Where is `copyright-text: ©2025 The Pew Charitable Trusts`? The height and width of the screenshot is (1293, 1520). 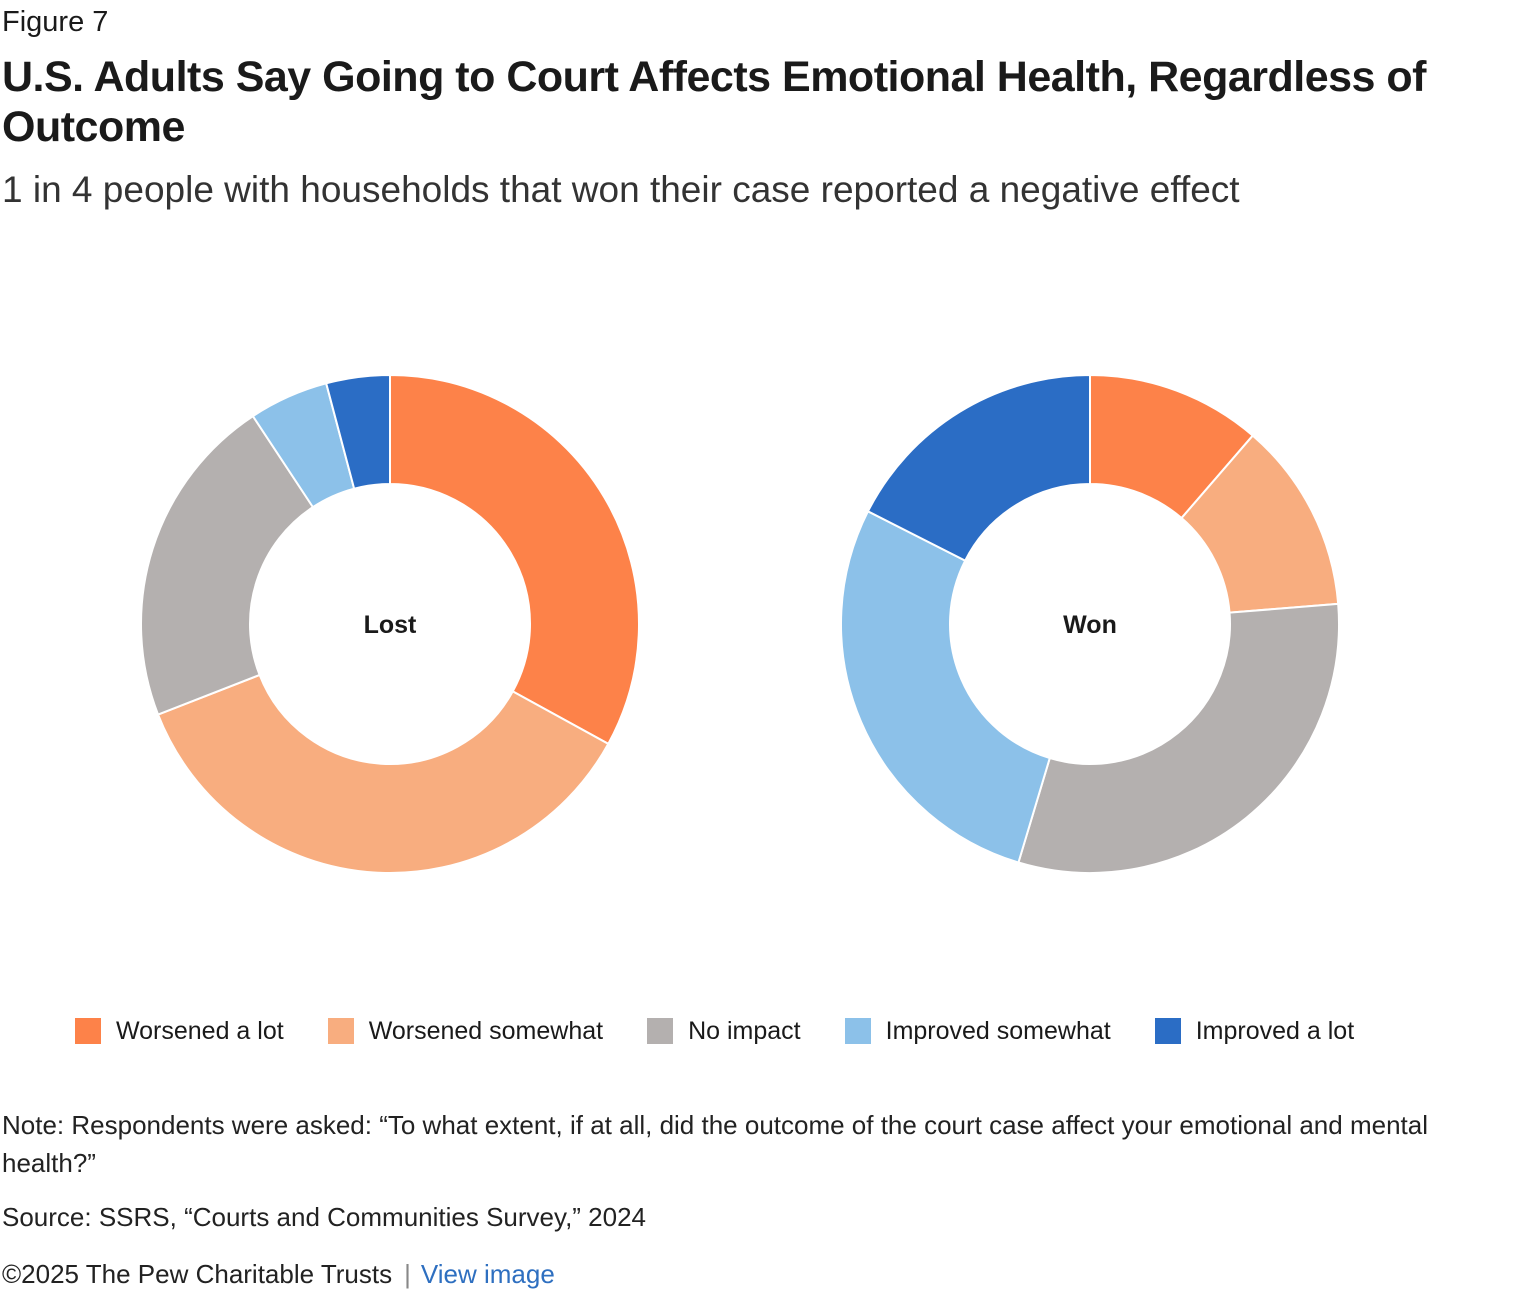 copyright-text: ©2025 The Pew Charitable Trusts is located at coordinates (197, 1274).